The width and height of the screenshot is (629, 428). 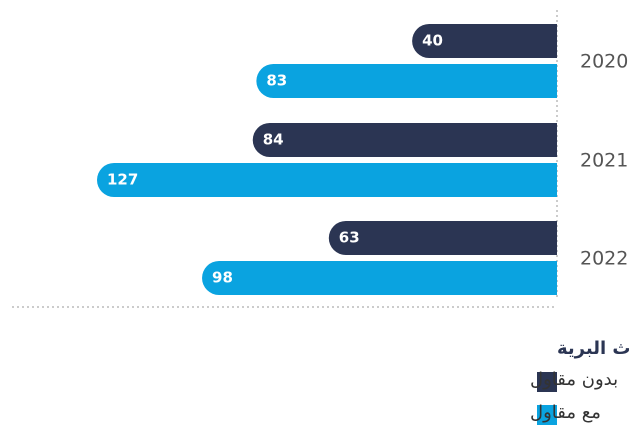 I want to click on y-tick-label: 2020, so click(x=604, y=62).